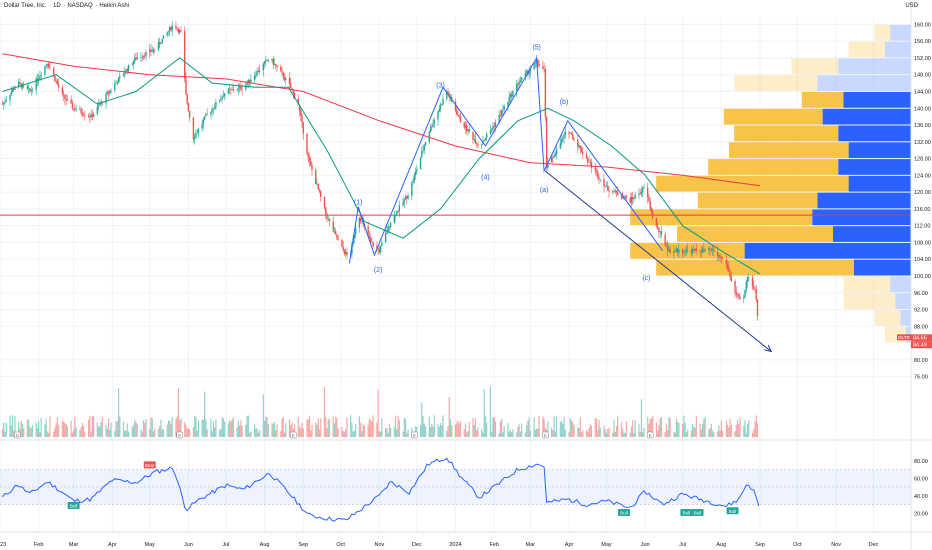  What do you see at coordinates (650, 435) in the screenshot?
I see `event-marker` at bounding box center [650, 435].